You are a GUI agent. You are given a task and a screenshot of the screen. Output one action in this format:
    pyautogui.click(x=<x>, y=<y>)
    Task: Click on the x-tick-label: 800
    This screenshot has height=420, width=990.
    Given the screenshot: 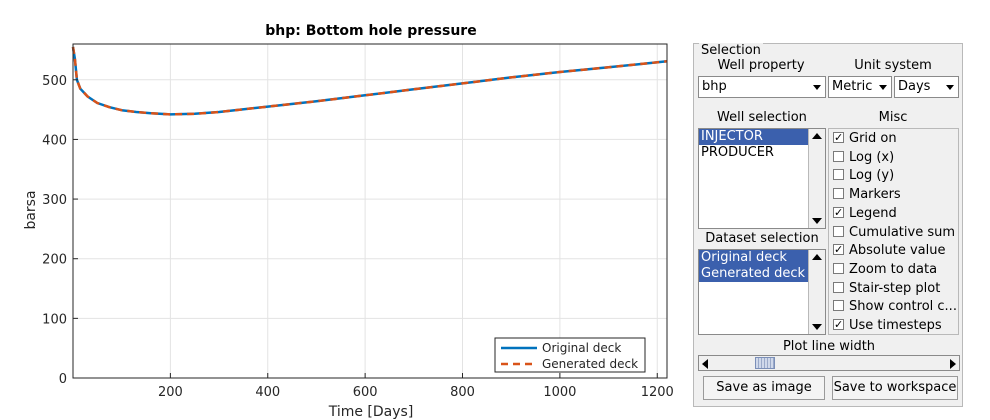 What is the action you would take?
    pyautogui.click(x=462, y=392)
    